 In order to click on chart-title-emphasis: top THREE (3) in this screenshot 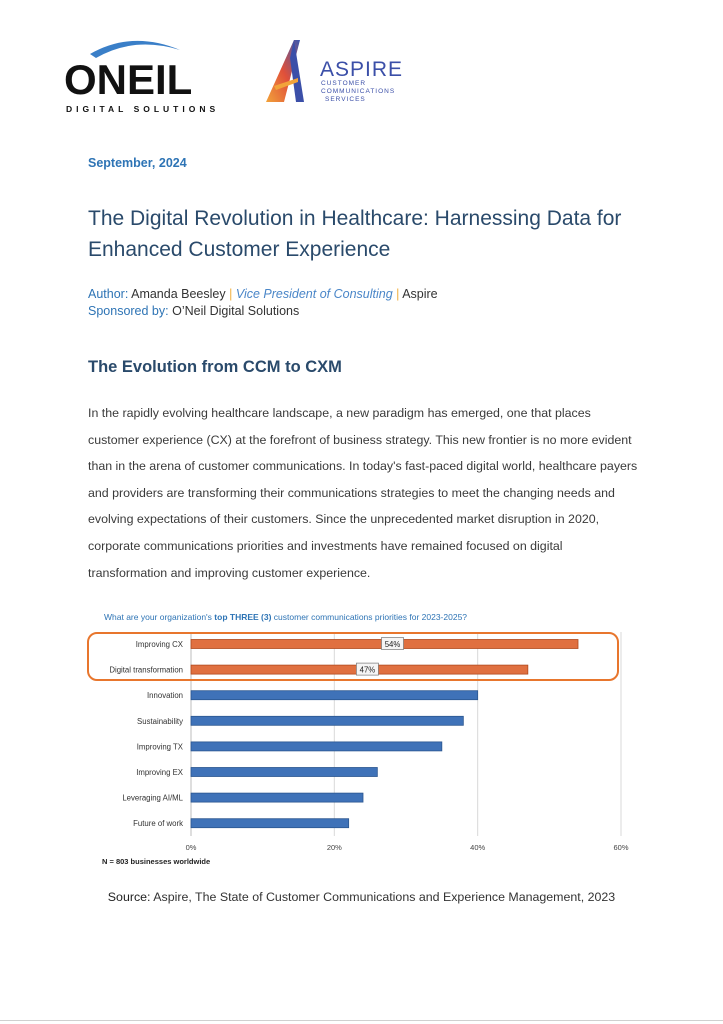, I will do `click(242, 617)`.